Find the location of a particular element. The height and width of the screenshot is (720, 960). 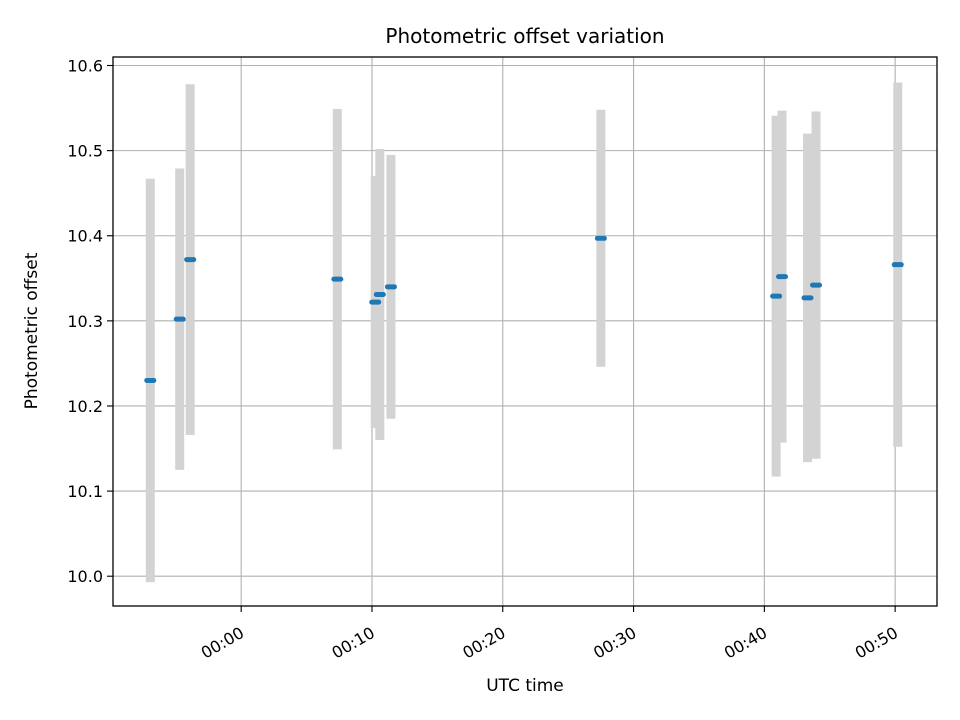

chart-title: Photometric offset variation is located at coordinates (524, 36).